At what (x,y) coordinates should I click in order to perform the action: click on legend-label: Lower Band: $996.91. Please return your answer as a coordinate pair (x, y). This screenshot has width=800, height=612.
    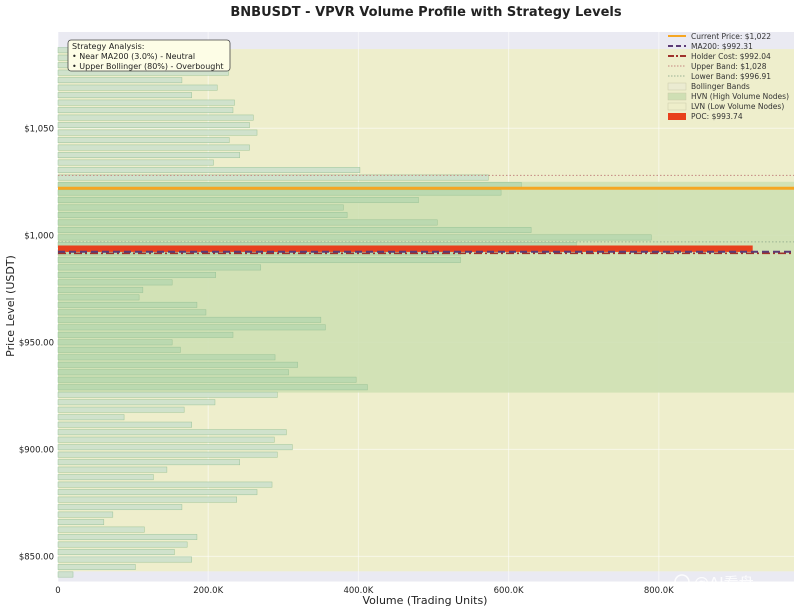
    Looking at the image, I should click on (731, 76).